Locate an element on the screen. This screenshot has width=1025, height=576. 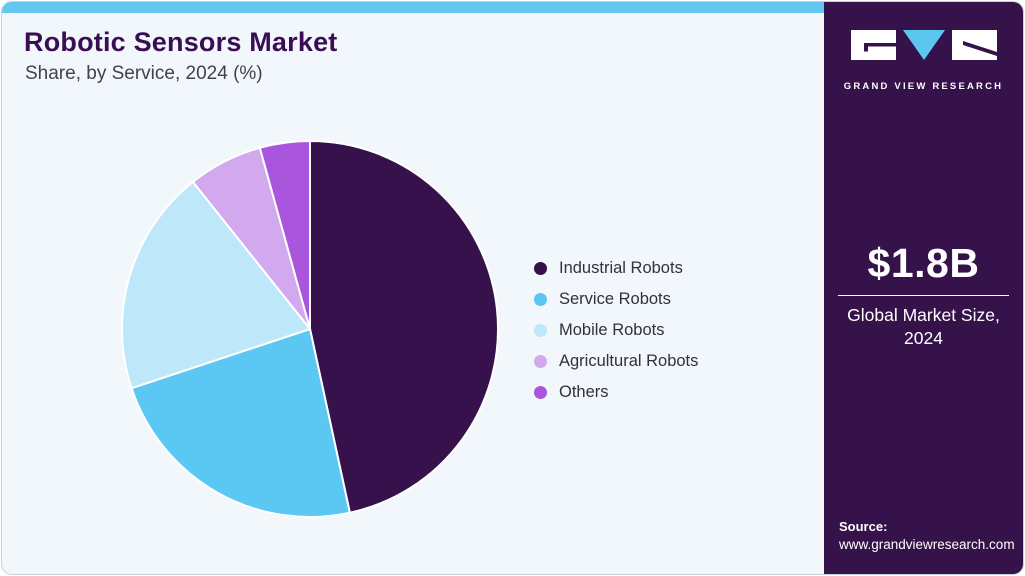
legend-item: Agricultural Robots is located at coordinates (616, 361).